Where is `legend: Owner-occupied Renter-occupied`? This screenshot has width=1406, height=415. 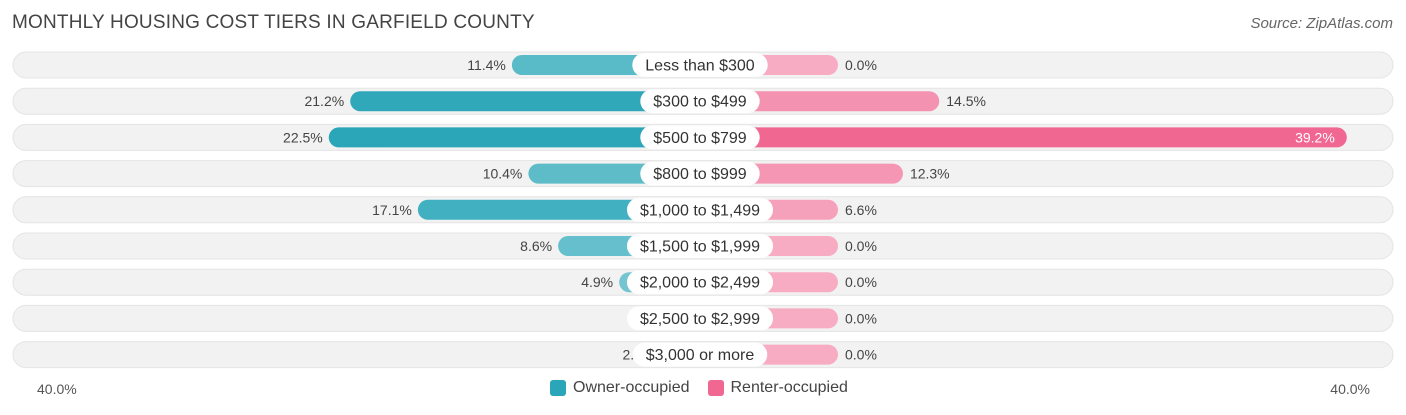 legend: Owner-occupied Renter-occupied is located at coordinates (708, 388).